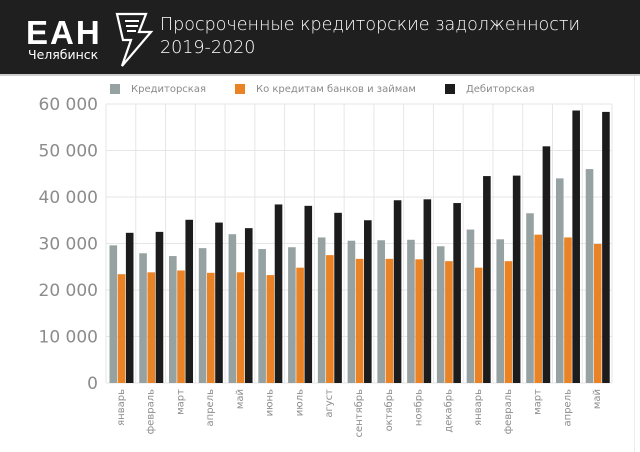  Describe the element at coordinates (208, 48) in the screenshot. I see `chart-subtitle-years: 2019-2020` at that location.